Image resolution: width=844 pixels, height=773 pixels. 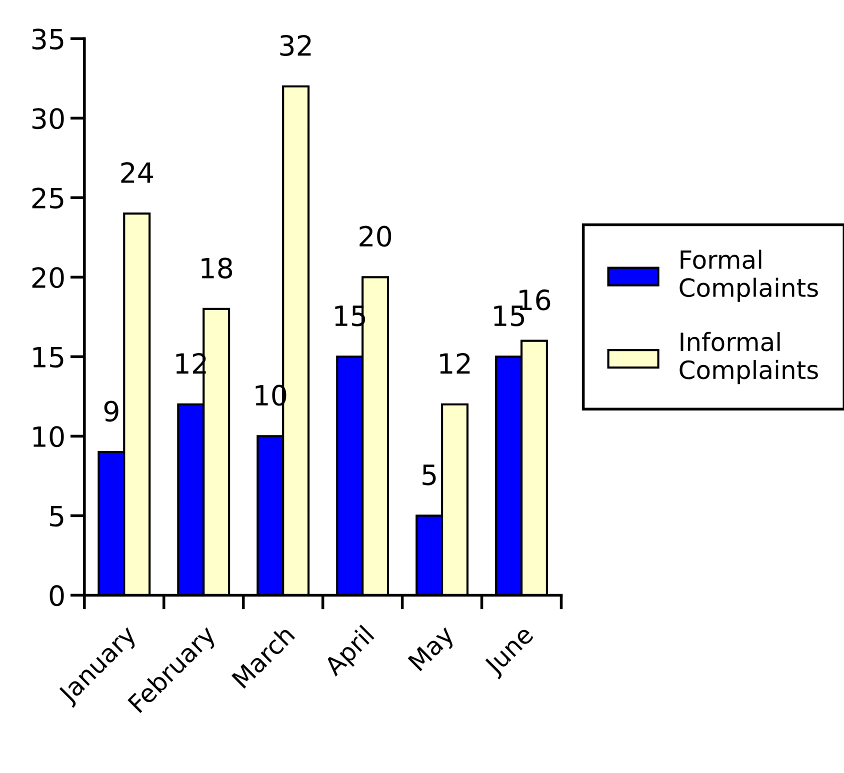 What do you see at coordinates (376, 236) in the screenshot?
I see `data-label: 20` at bounding box center [376, 236].